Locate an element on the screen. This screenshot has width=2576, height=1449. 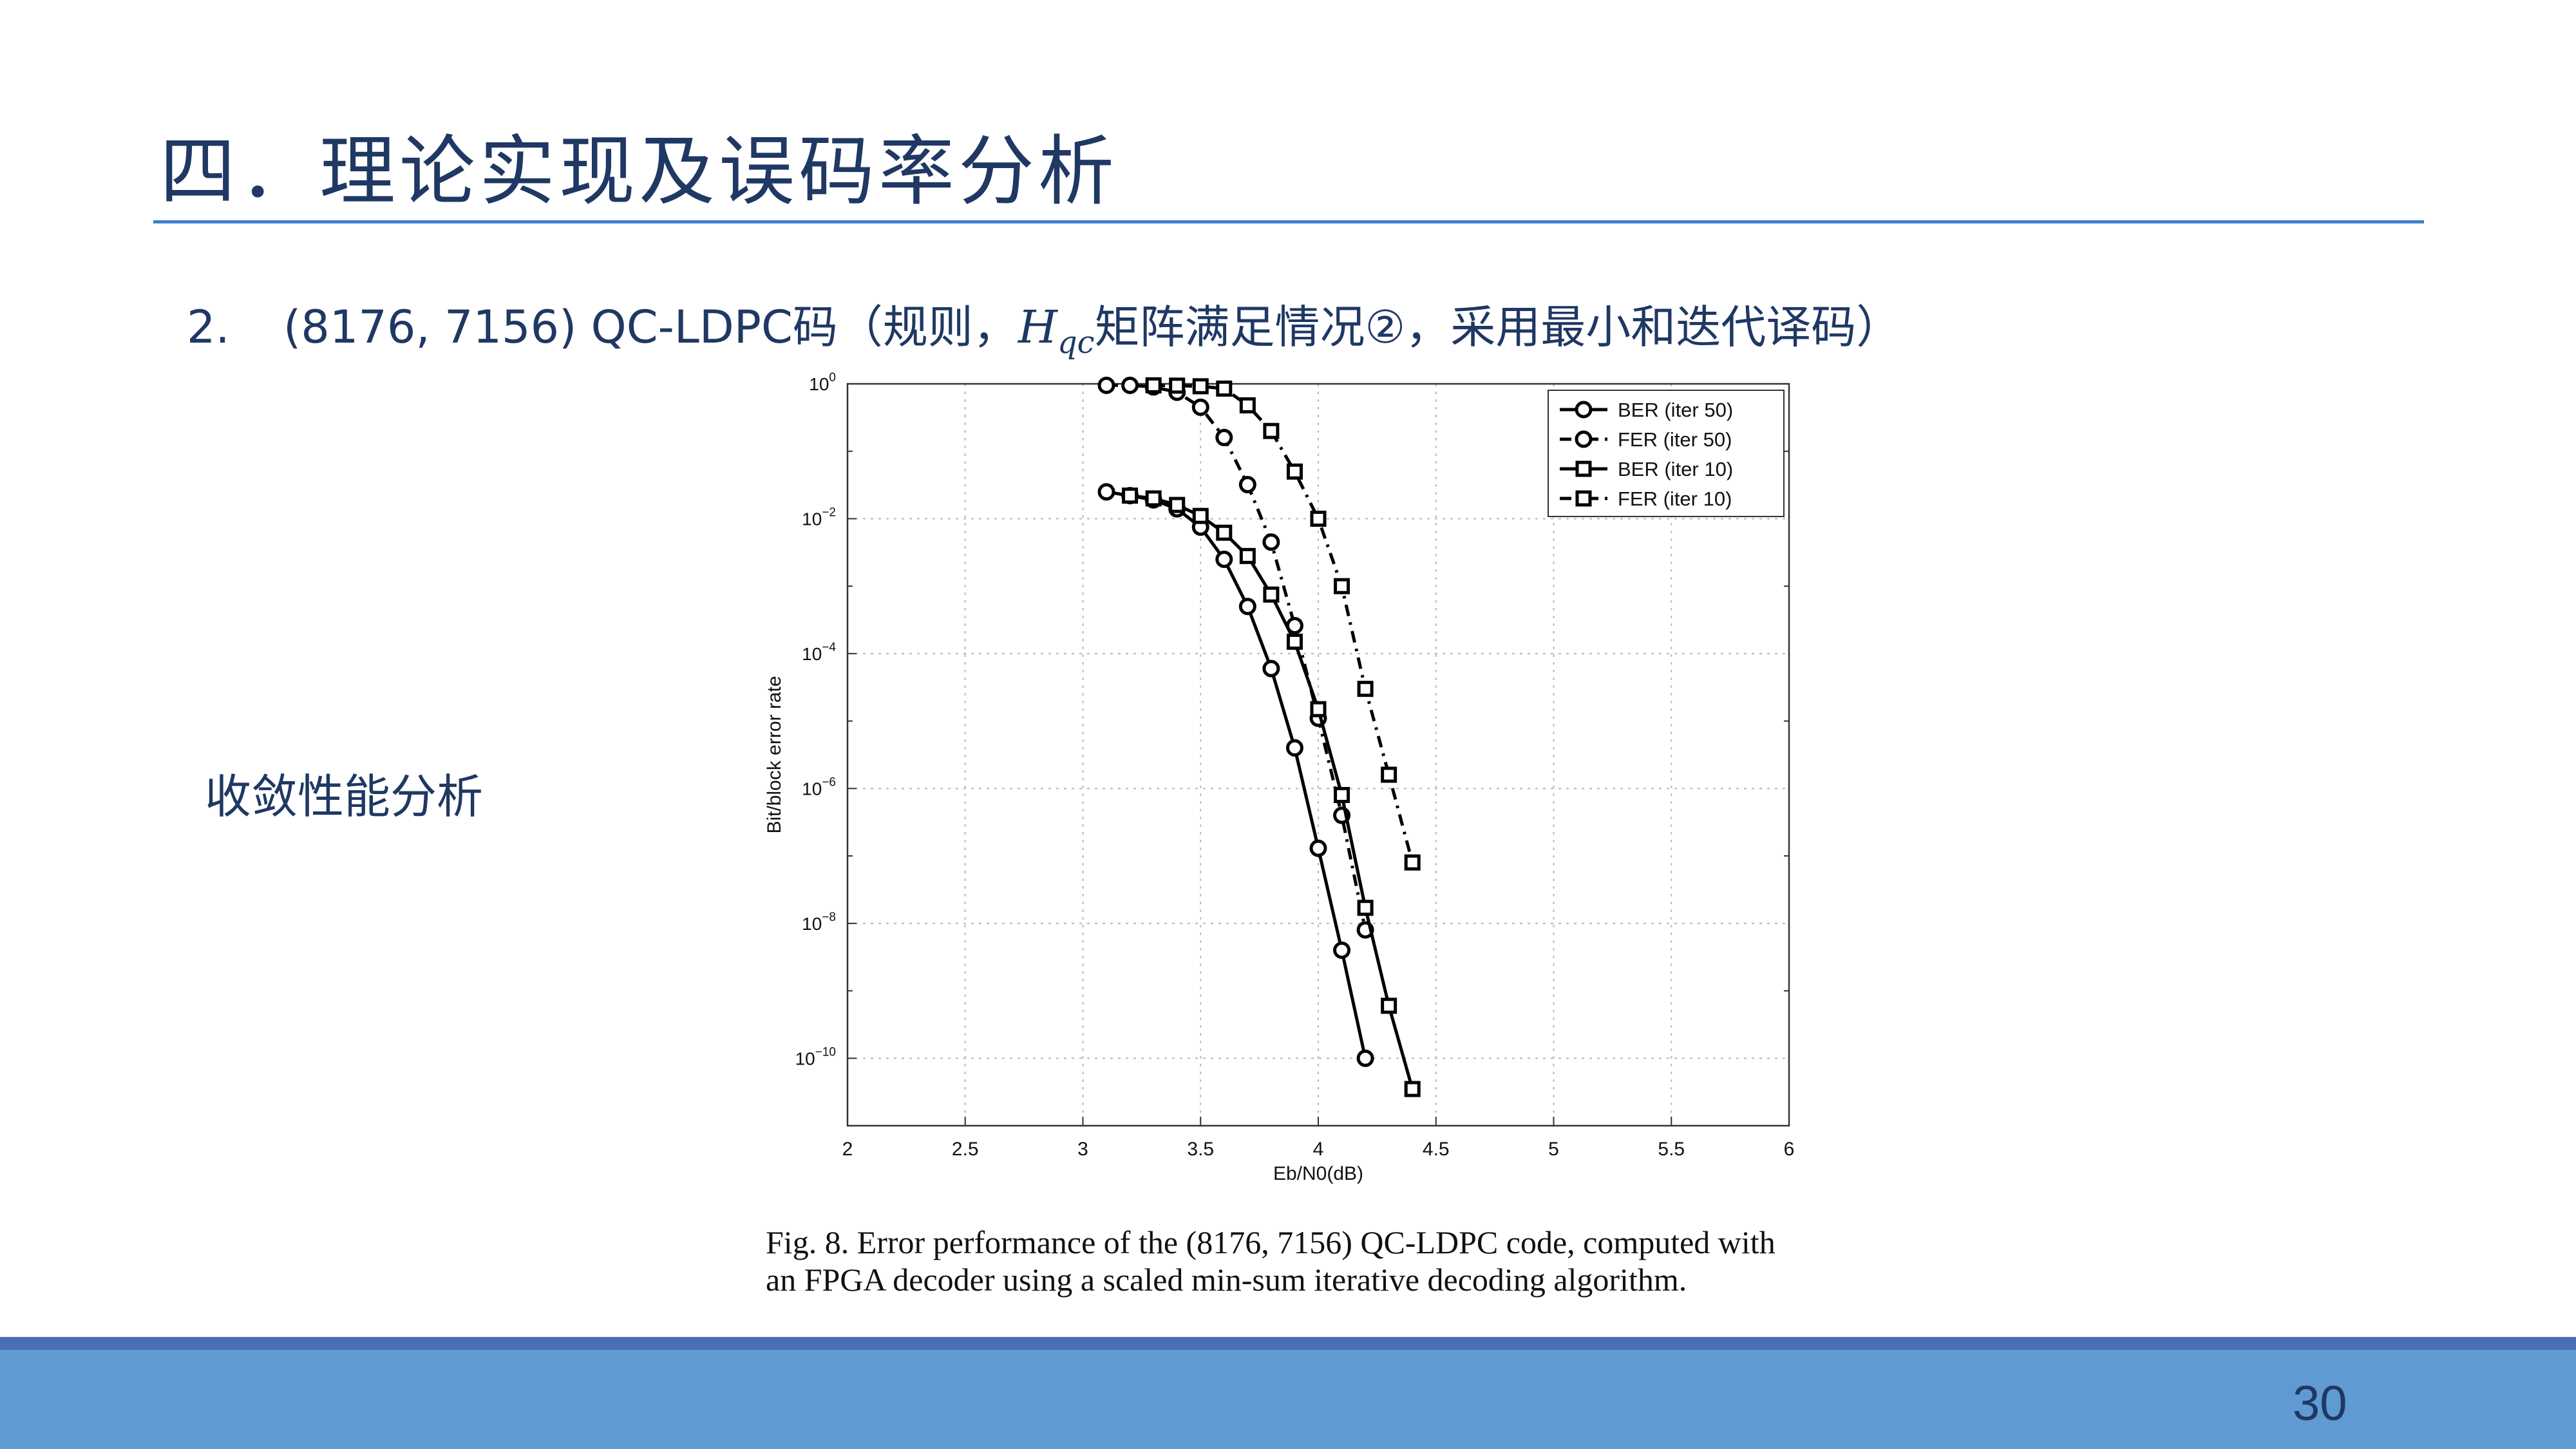
legend-entry: FER (iter 10) is located at coordinates (1646, 499).